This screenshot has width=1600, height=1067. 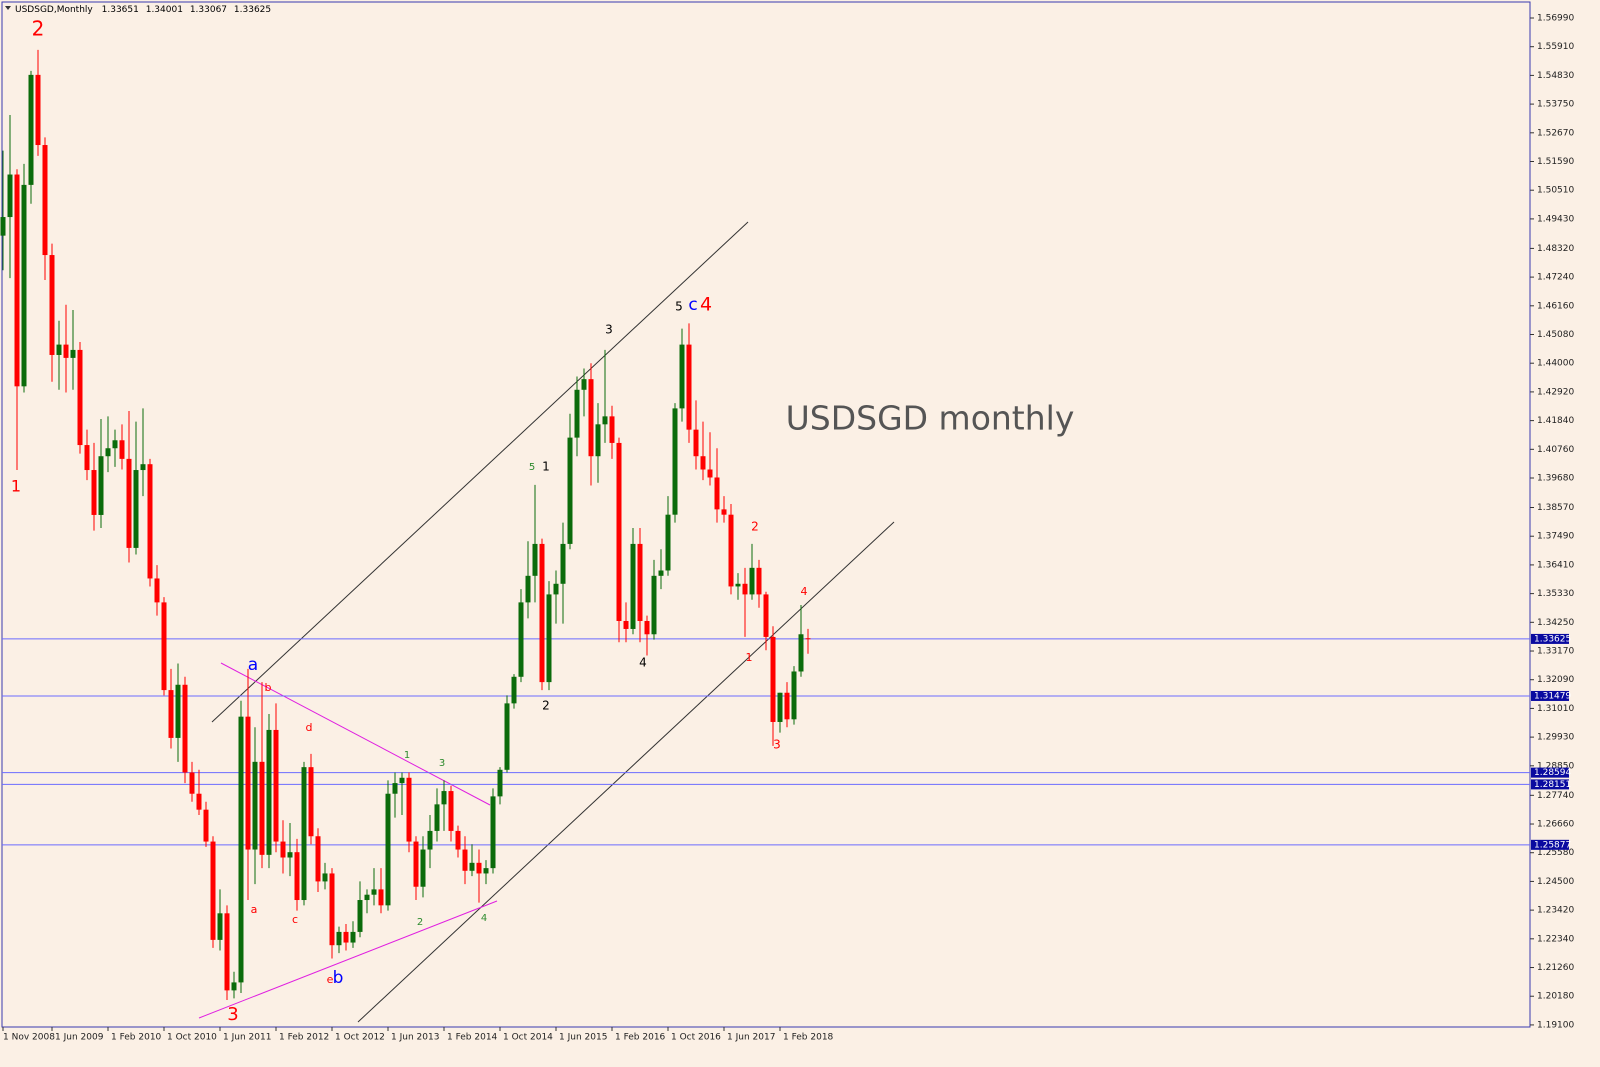 I want to click on wave-label: 2, so click(x=755, y=527).